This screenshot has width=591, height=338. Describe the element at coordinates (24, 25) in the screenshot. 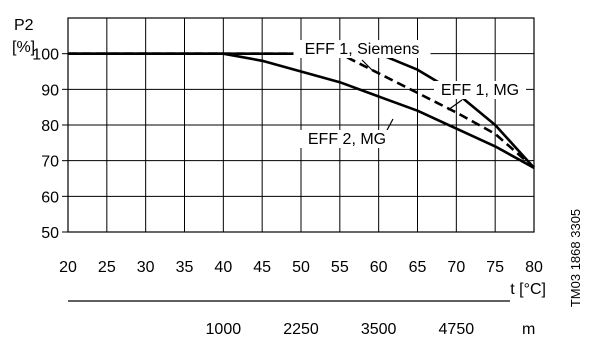

I see `y-axis-label-line1: P2` at that location.